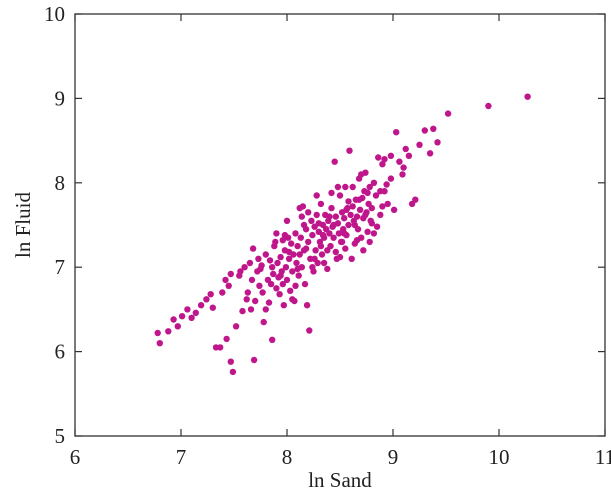 This screenshot has height=492, width=611. I want to click on y-tick-label: 7, so click(60, 267).